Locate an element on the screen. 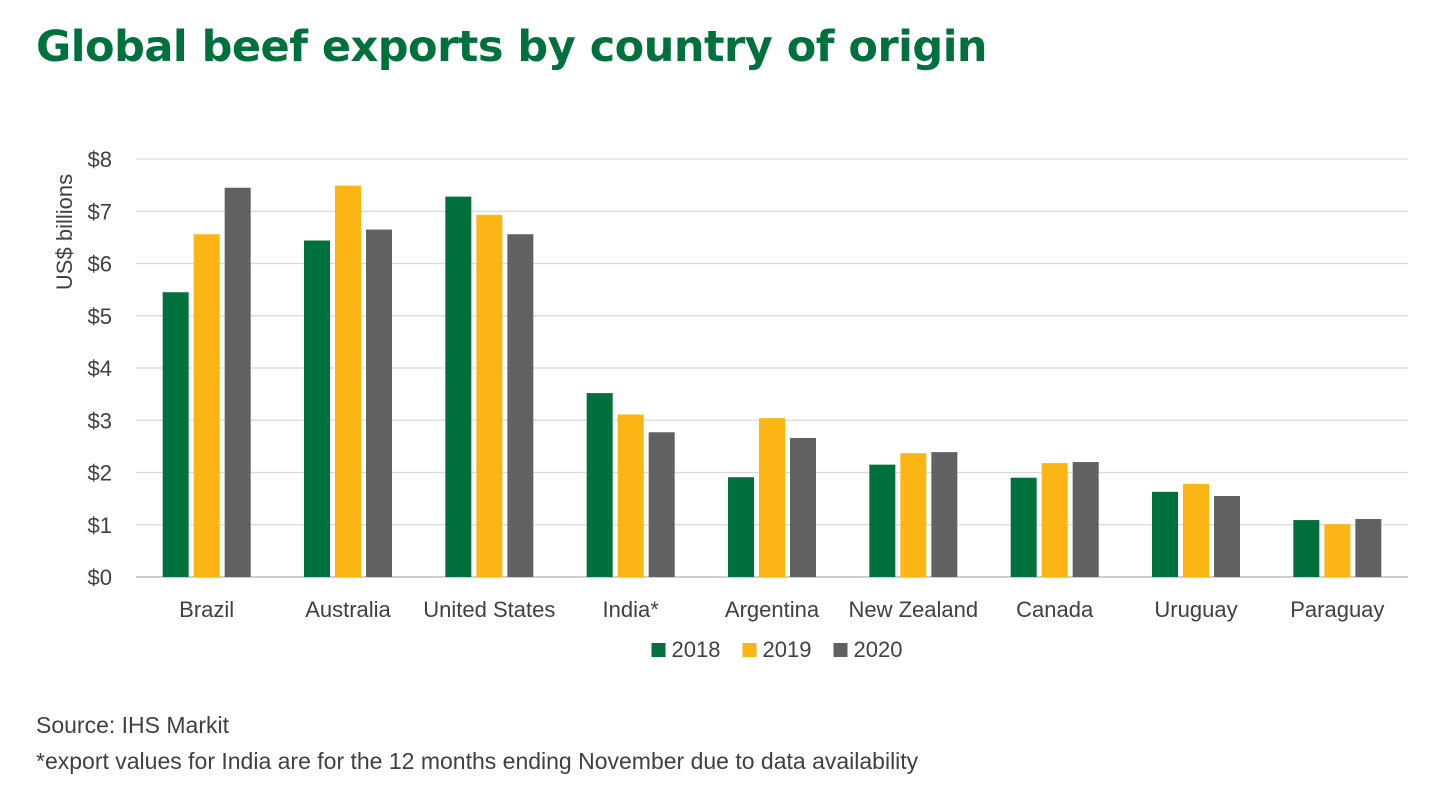 The image size is (1431, 798). y-tick-label: $7 is located at coordinates (100, 211).